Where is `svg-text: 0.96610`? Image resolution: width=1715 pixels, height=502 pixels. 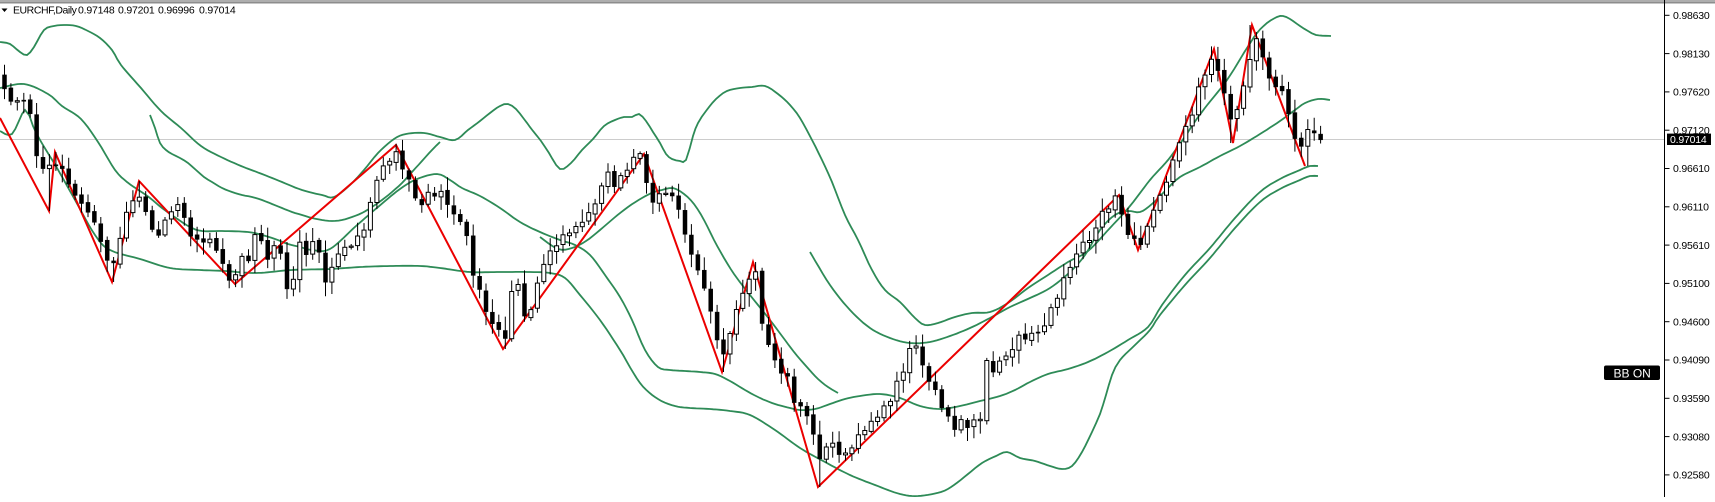
svg-text: 0.96610 is located at coordinates (1691, 169).